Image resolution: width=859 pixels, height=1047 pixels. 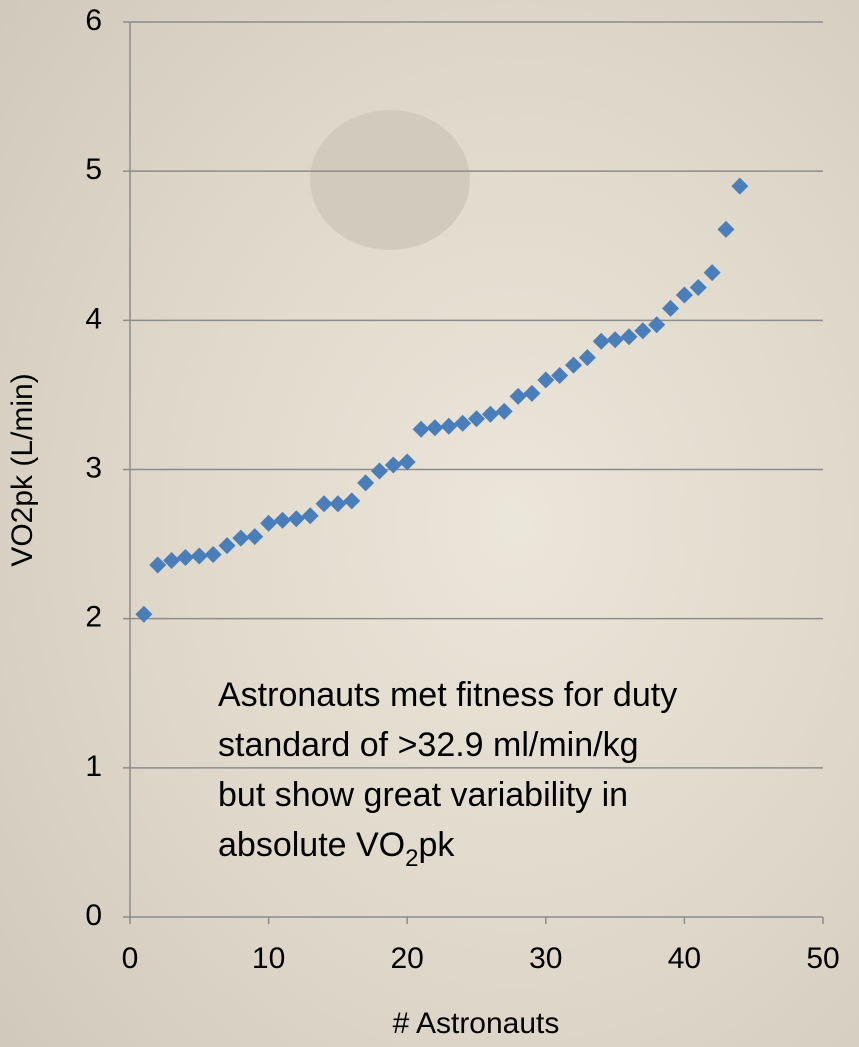 What do you see at coordinates (390, 180) in the screenshot?
I see `background-shape` at bounding box center [390, 180].